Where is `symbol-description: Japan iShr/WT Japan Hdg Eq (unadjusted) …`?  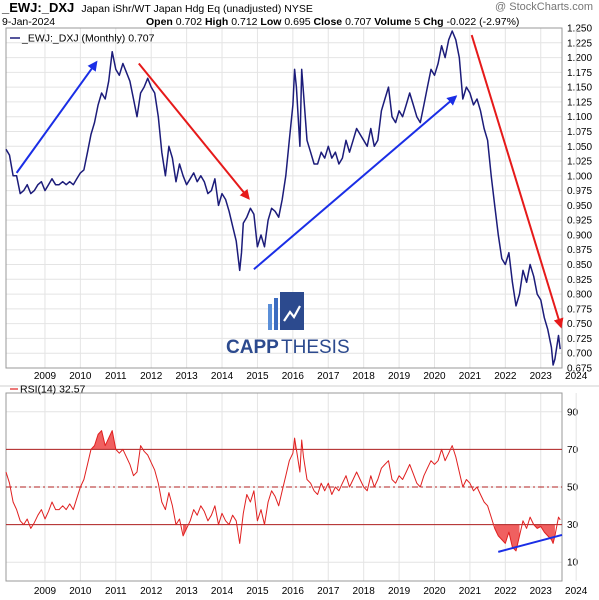 symbol-description: Japan iShr/WT Japan Hdg Eq (unadjusted) … is located at coordinates (197, 9).